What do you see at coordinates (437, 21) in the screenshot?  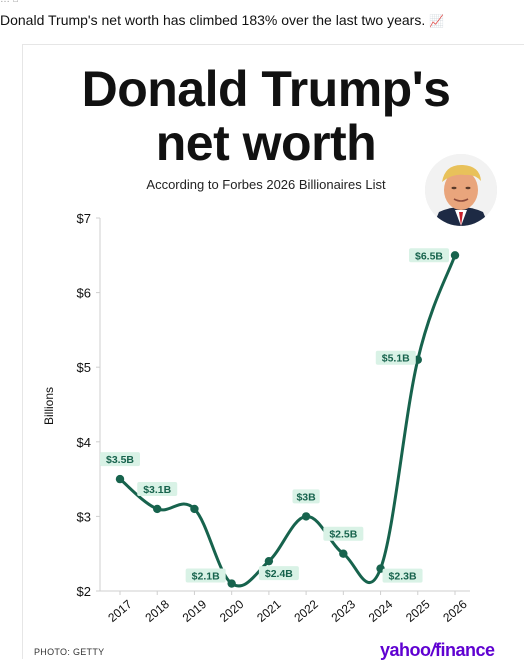 I see `chart-increasing-icon: 📈` at bounding box center [437, 21].